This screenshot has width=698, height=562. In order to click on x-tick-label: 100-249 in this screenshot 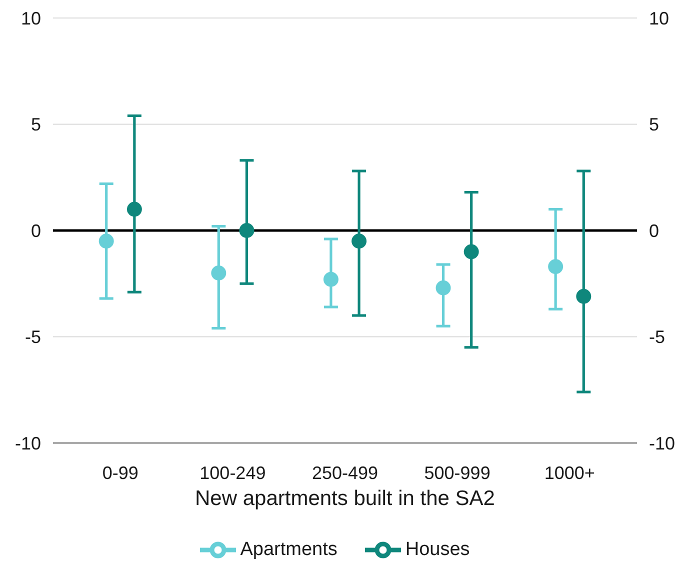, I will do `click(233, 472)`.